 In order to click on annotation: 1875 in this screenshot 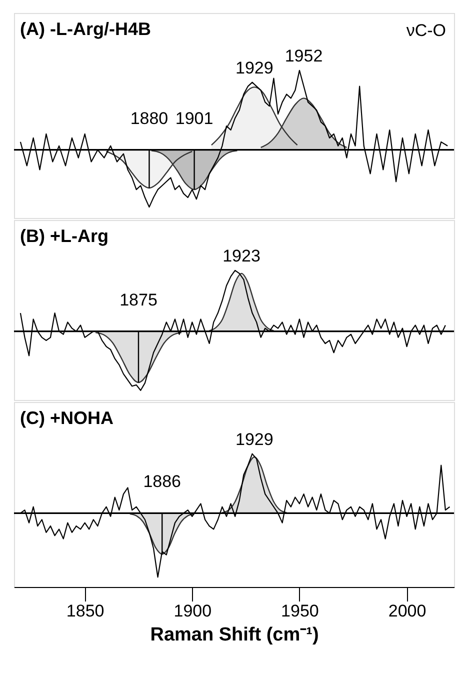, I will do `click(139, 300)`.